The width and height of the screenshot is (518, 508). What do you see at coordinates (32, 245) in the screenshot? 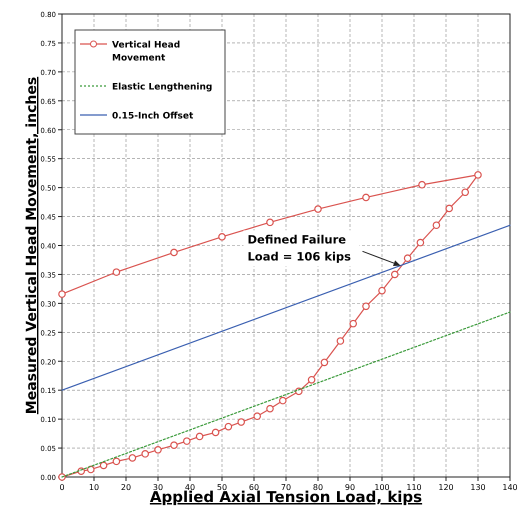
I see `y-axis-title: Measured Vertical Head Movement, inches` at bounding box center [32, 245].